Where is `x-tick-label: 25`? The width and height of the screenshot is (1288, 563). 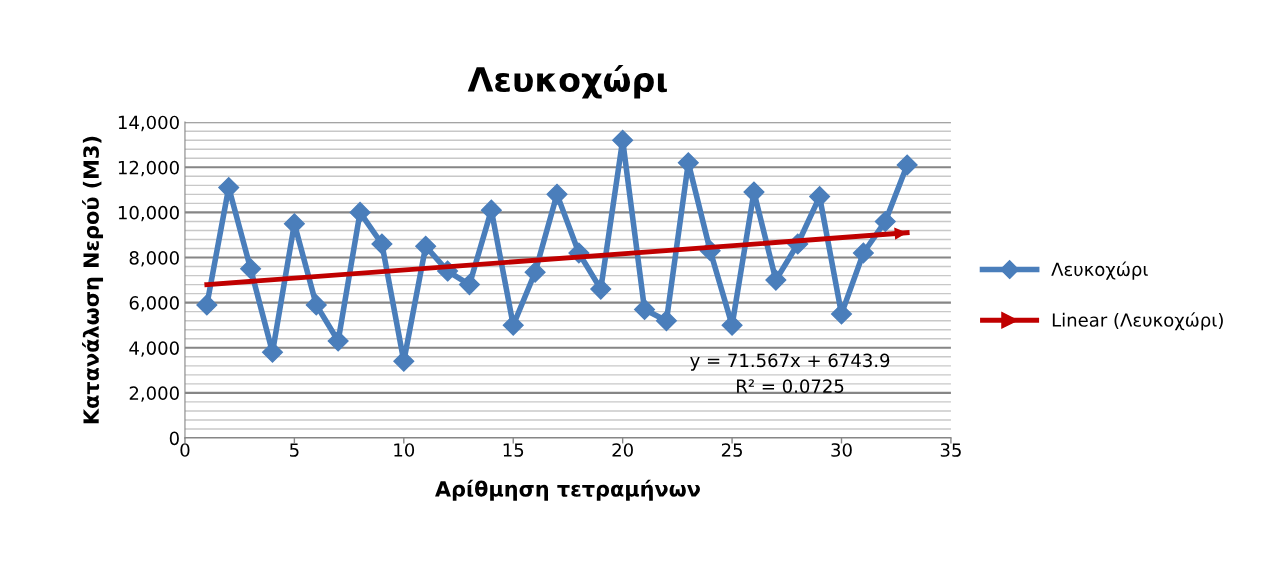 x-tick-label: 25 is located at coordinates (731, 450).